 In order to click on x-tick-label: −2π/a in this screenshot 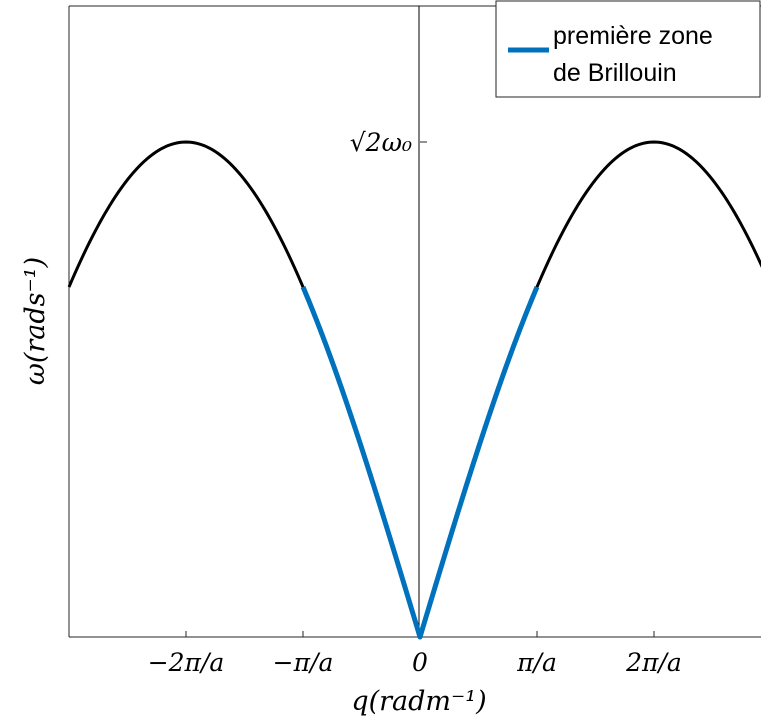, I will do `click(186, 662)`.